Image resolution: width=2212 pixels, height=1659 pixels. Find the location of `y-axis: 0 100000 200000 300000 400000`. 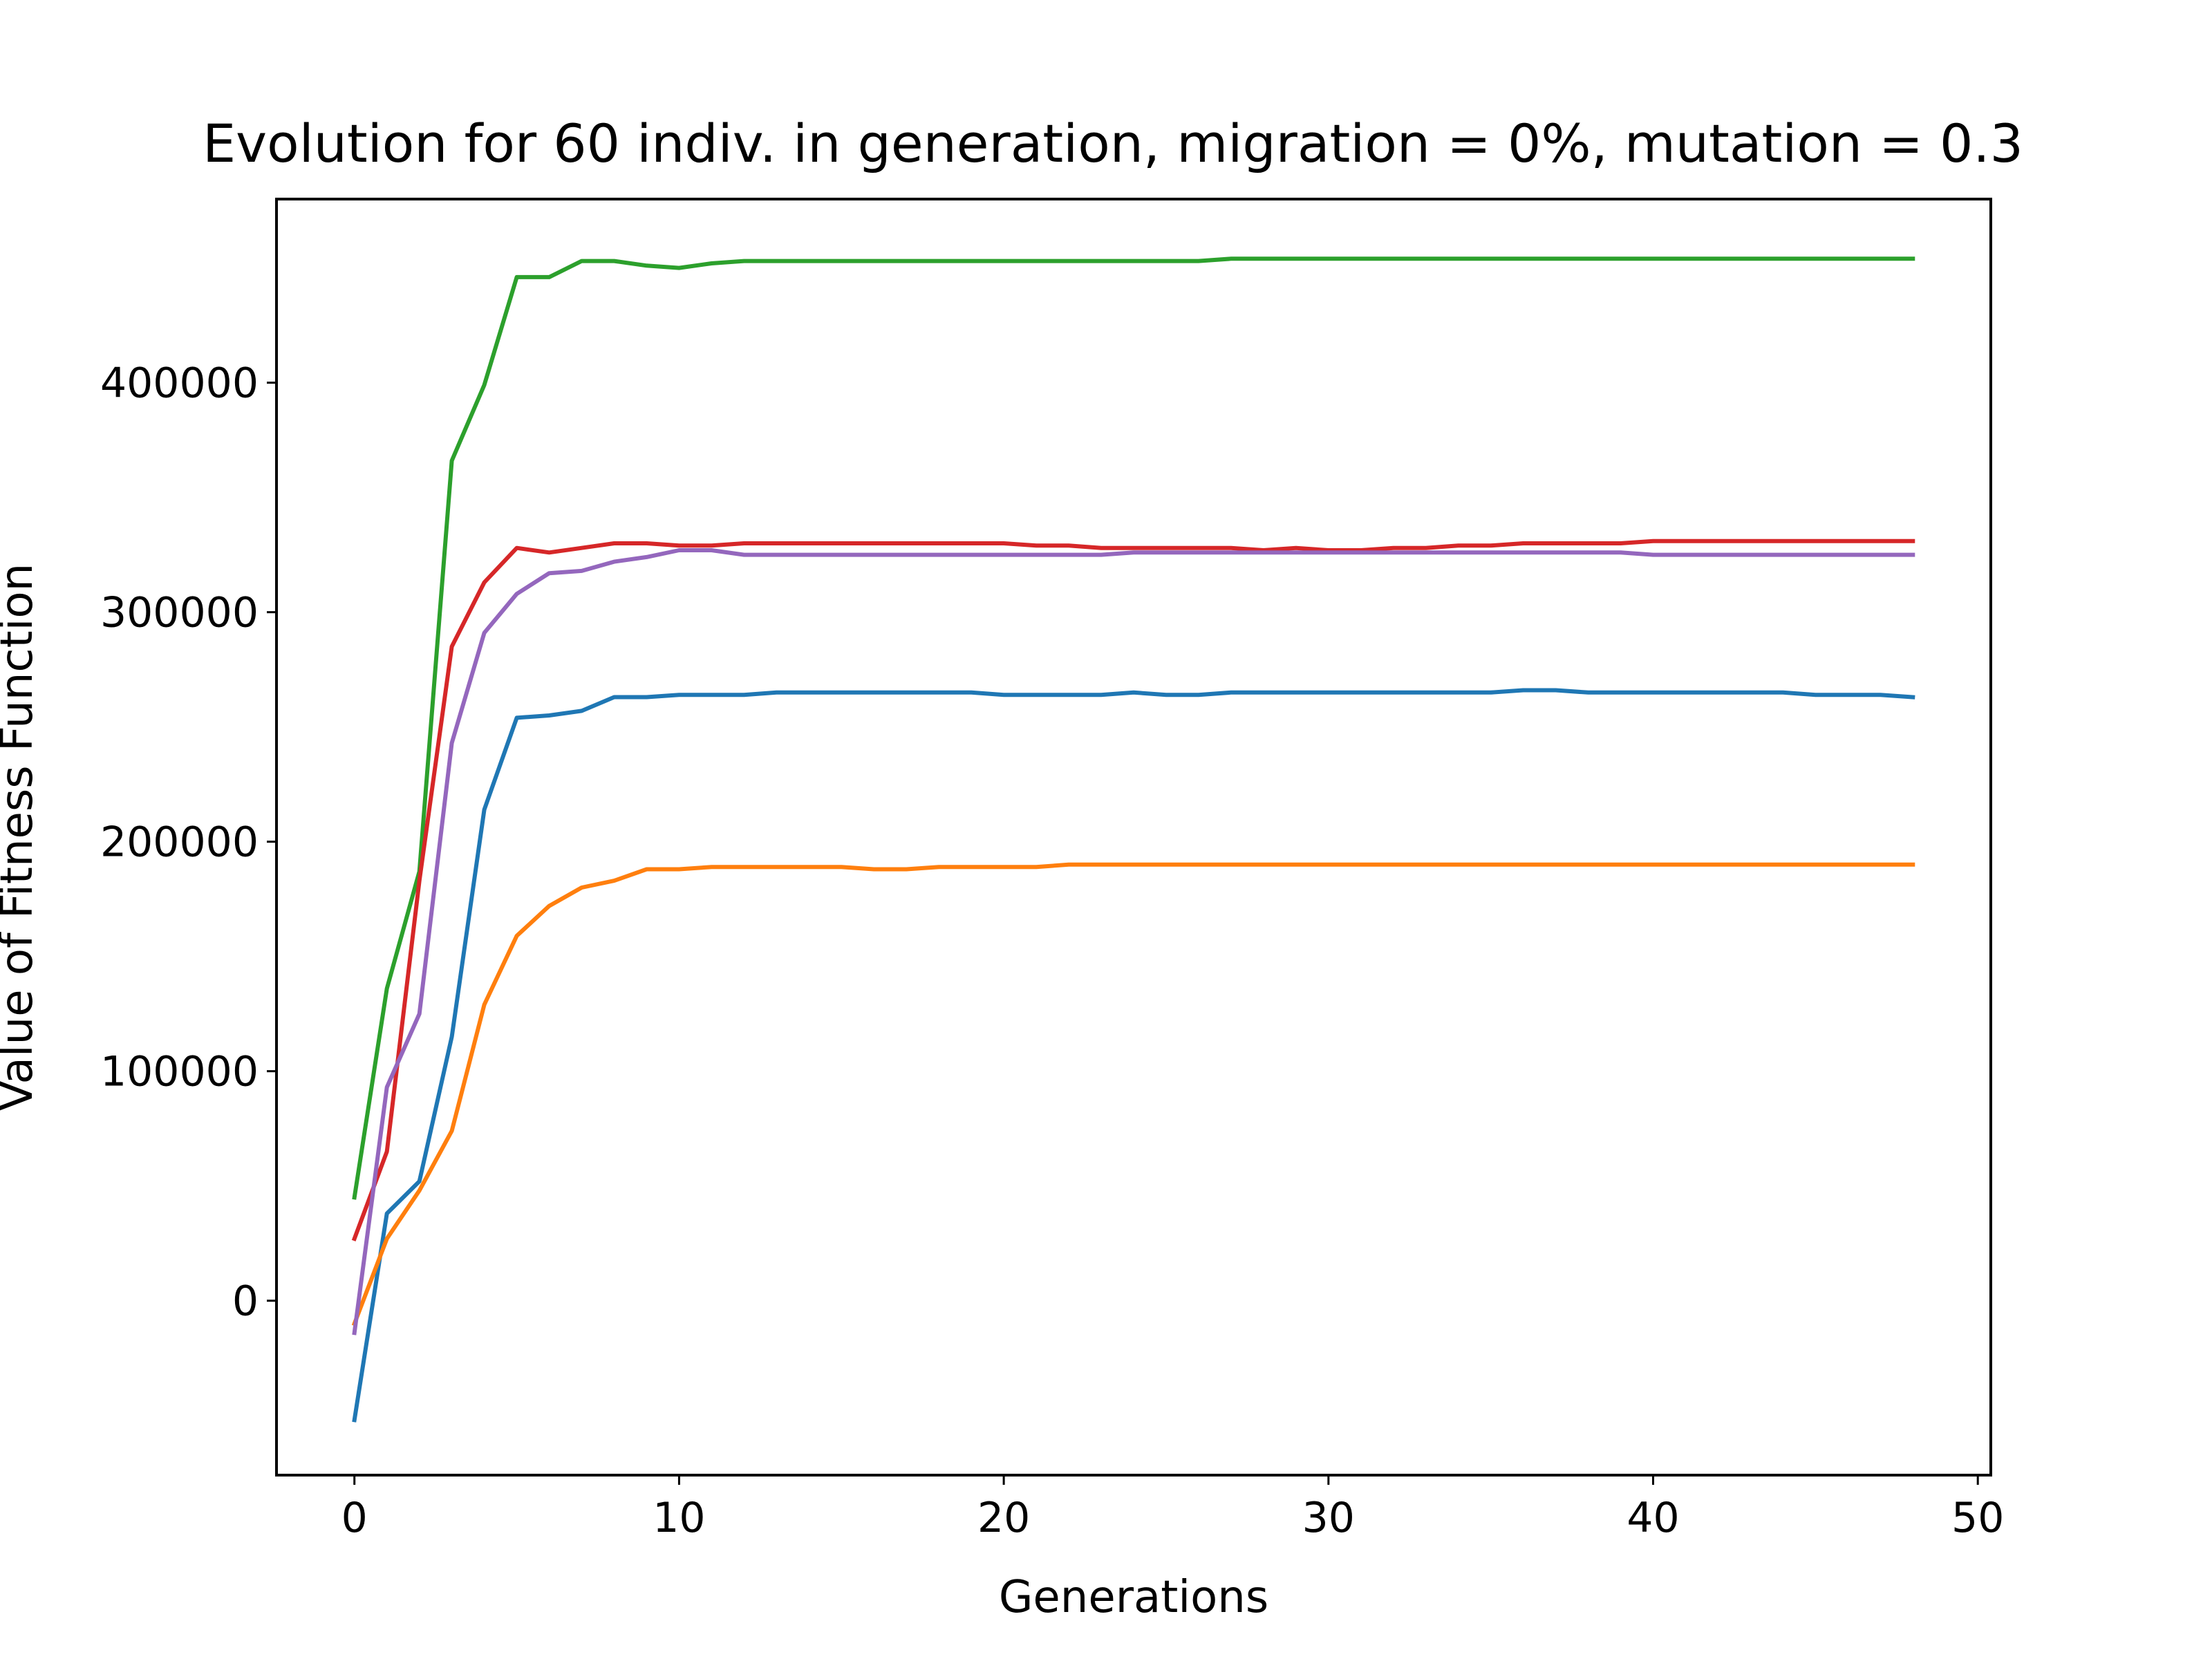

y-axis: 0 100000 200000 300000 400000 is located at coordinates (188, 842).